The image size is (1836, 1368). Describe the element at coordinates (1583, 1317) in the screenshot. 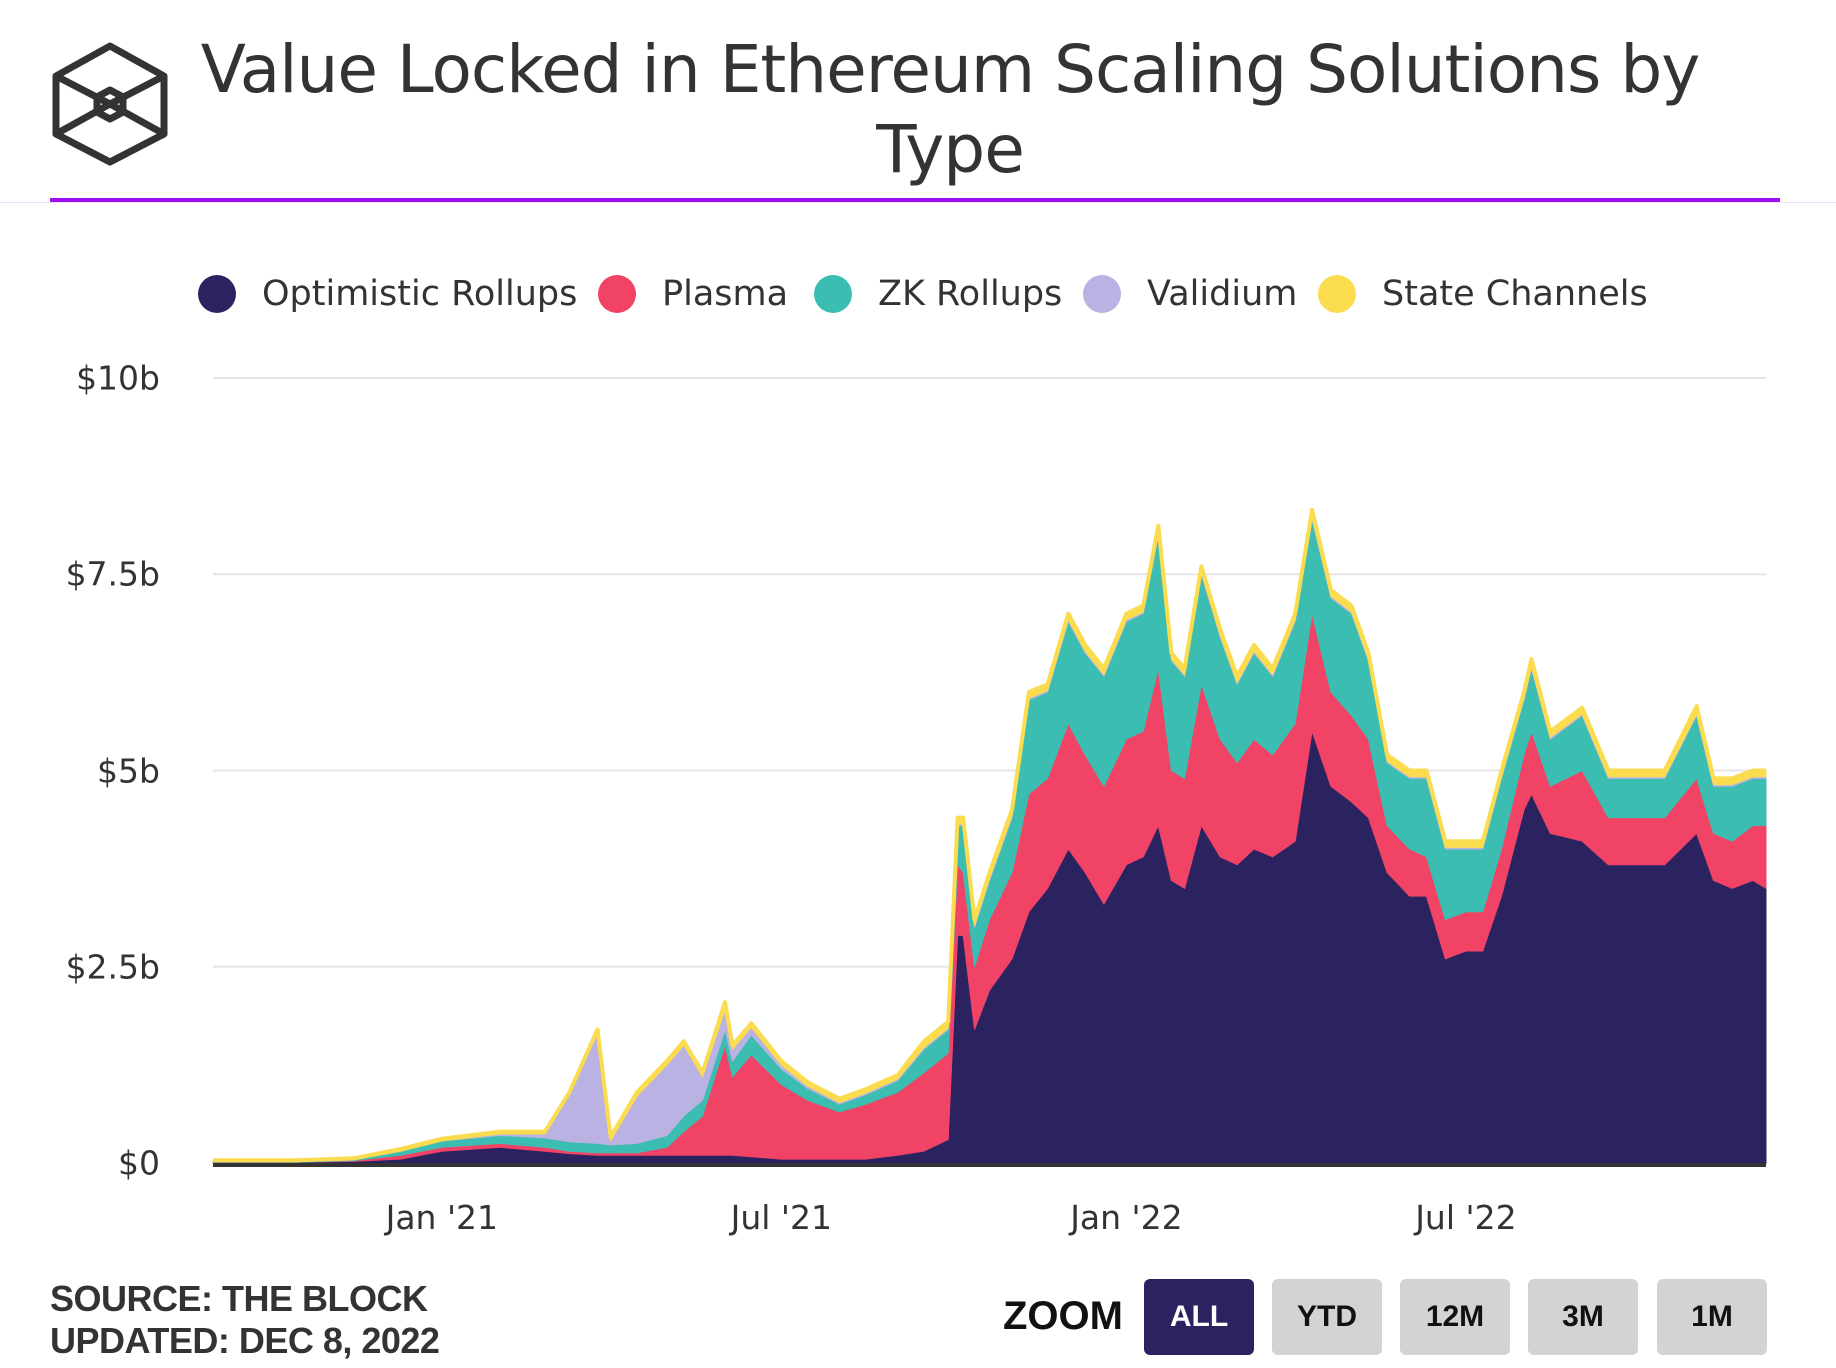

I see `zoom-3m-button: 3M` at that location.